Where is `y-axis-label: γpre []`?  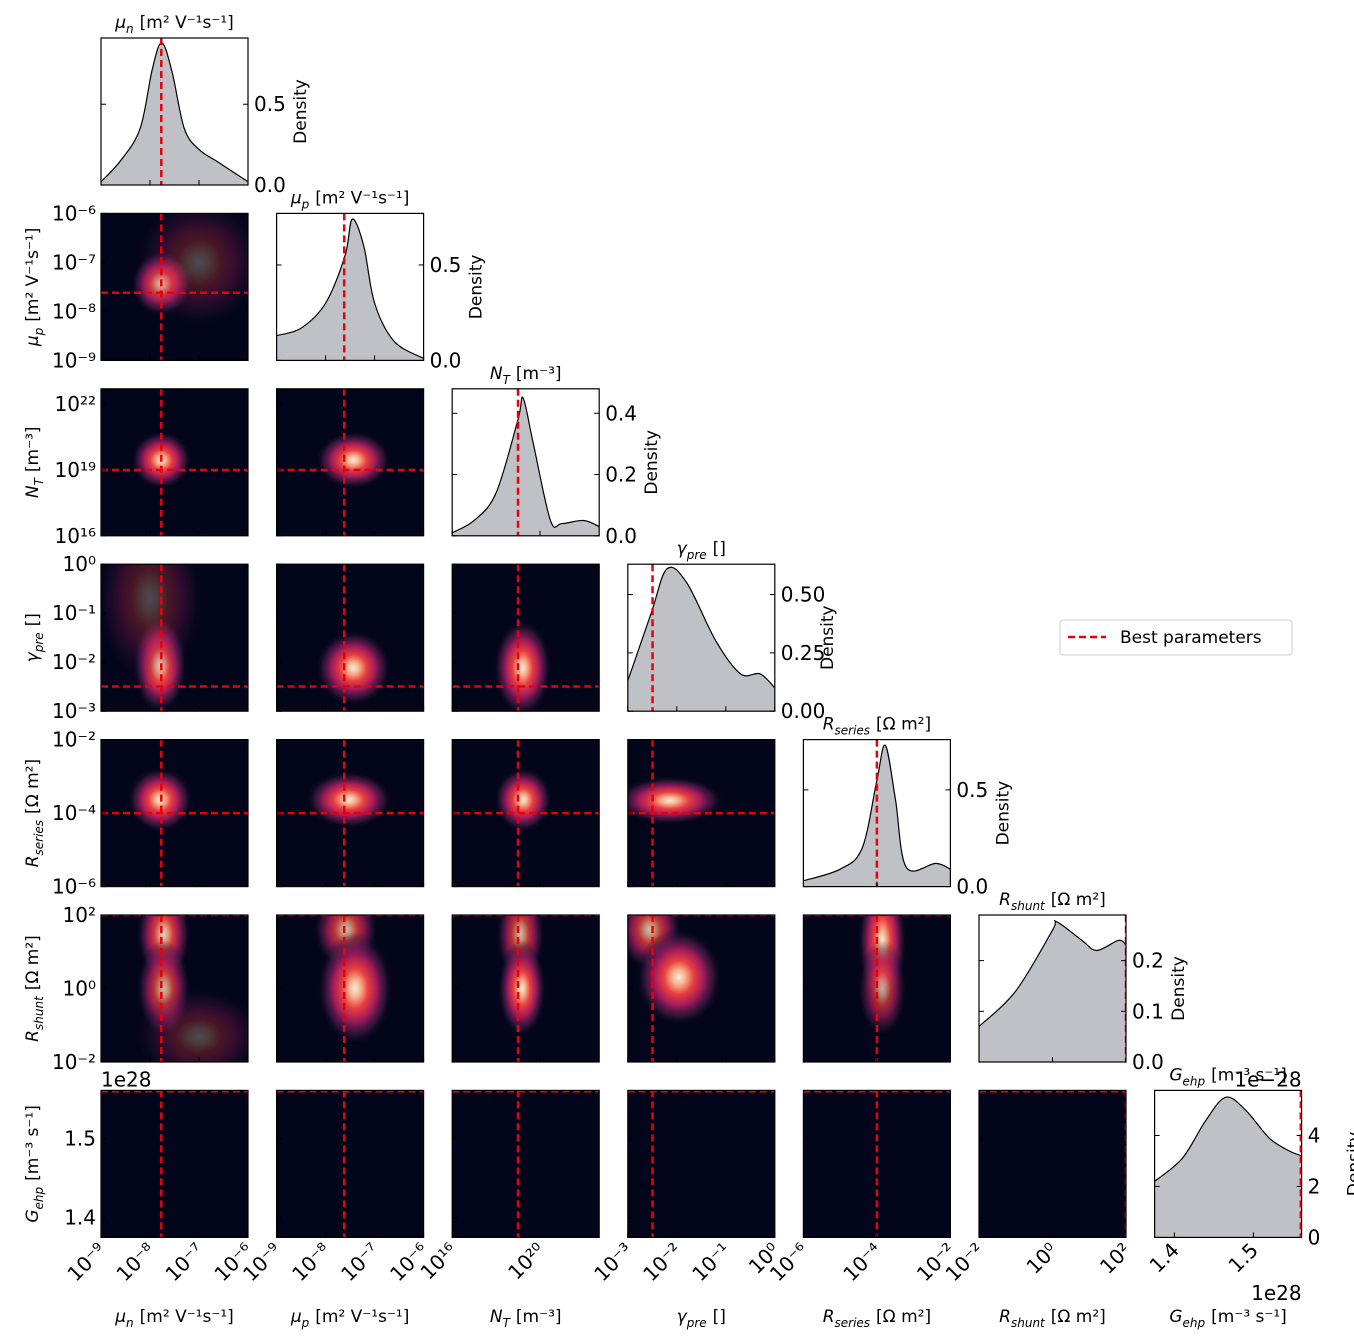
y-axis-label: γpre [] is located at coordinates (34, 637).